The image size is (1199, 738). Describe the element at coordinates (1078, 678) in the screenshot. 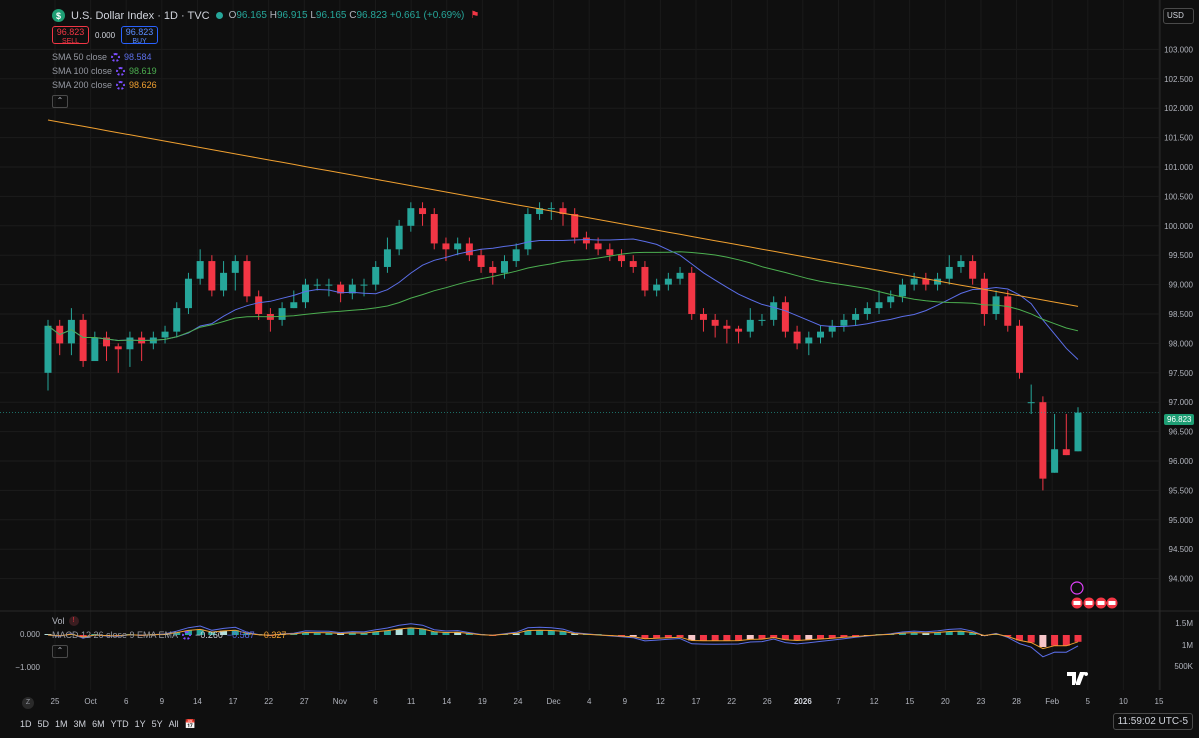

I see `tradingview-logo` at that location.